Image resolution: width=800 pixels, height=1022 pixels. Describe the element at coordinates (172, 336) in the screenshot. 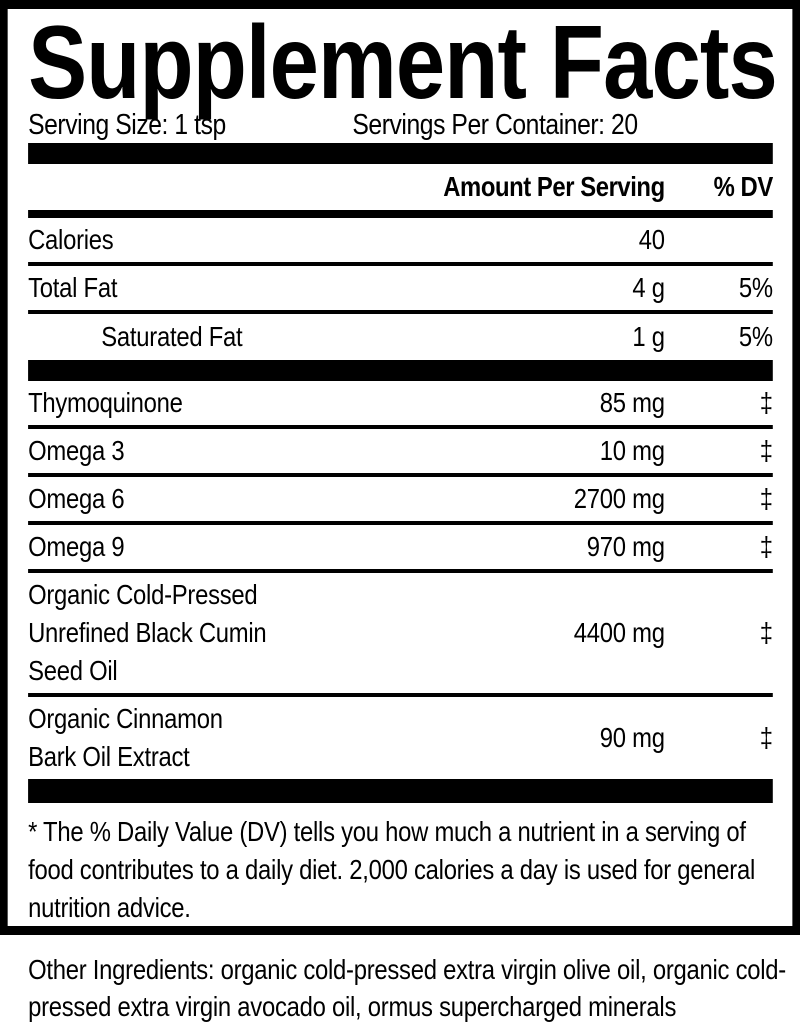

I see `nutrient-name: Saturated Fat` at that location.